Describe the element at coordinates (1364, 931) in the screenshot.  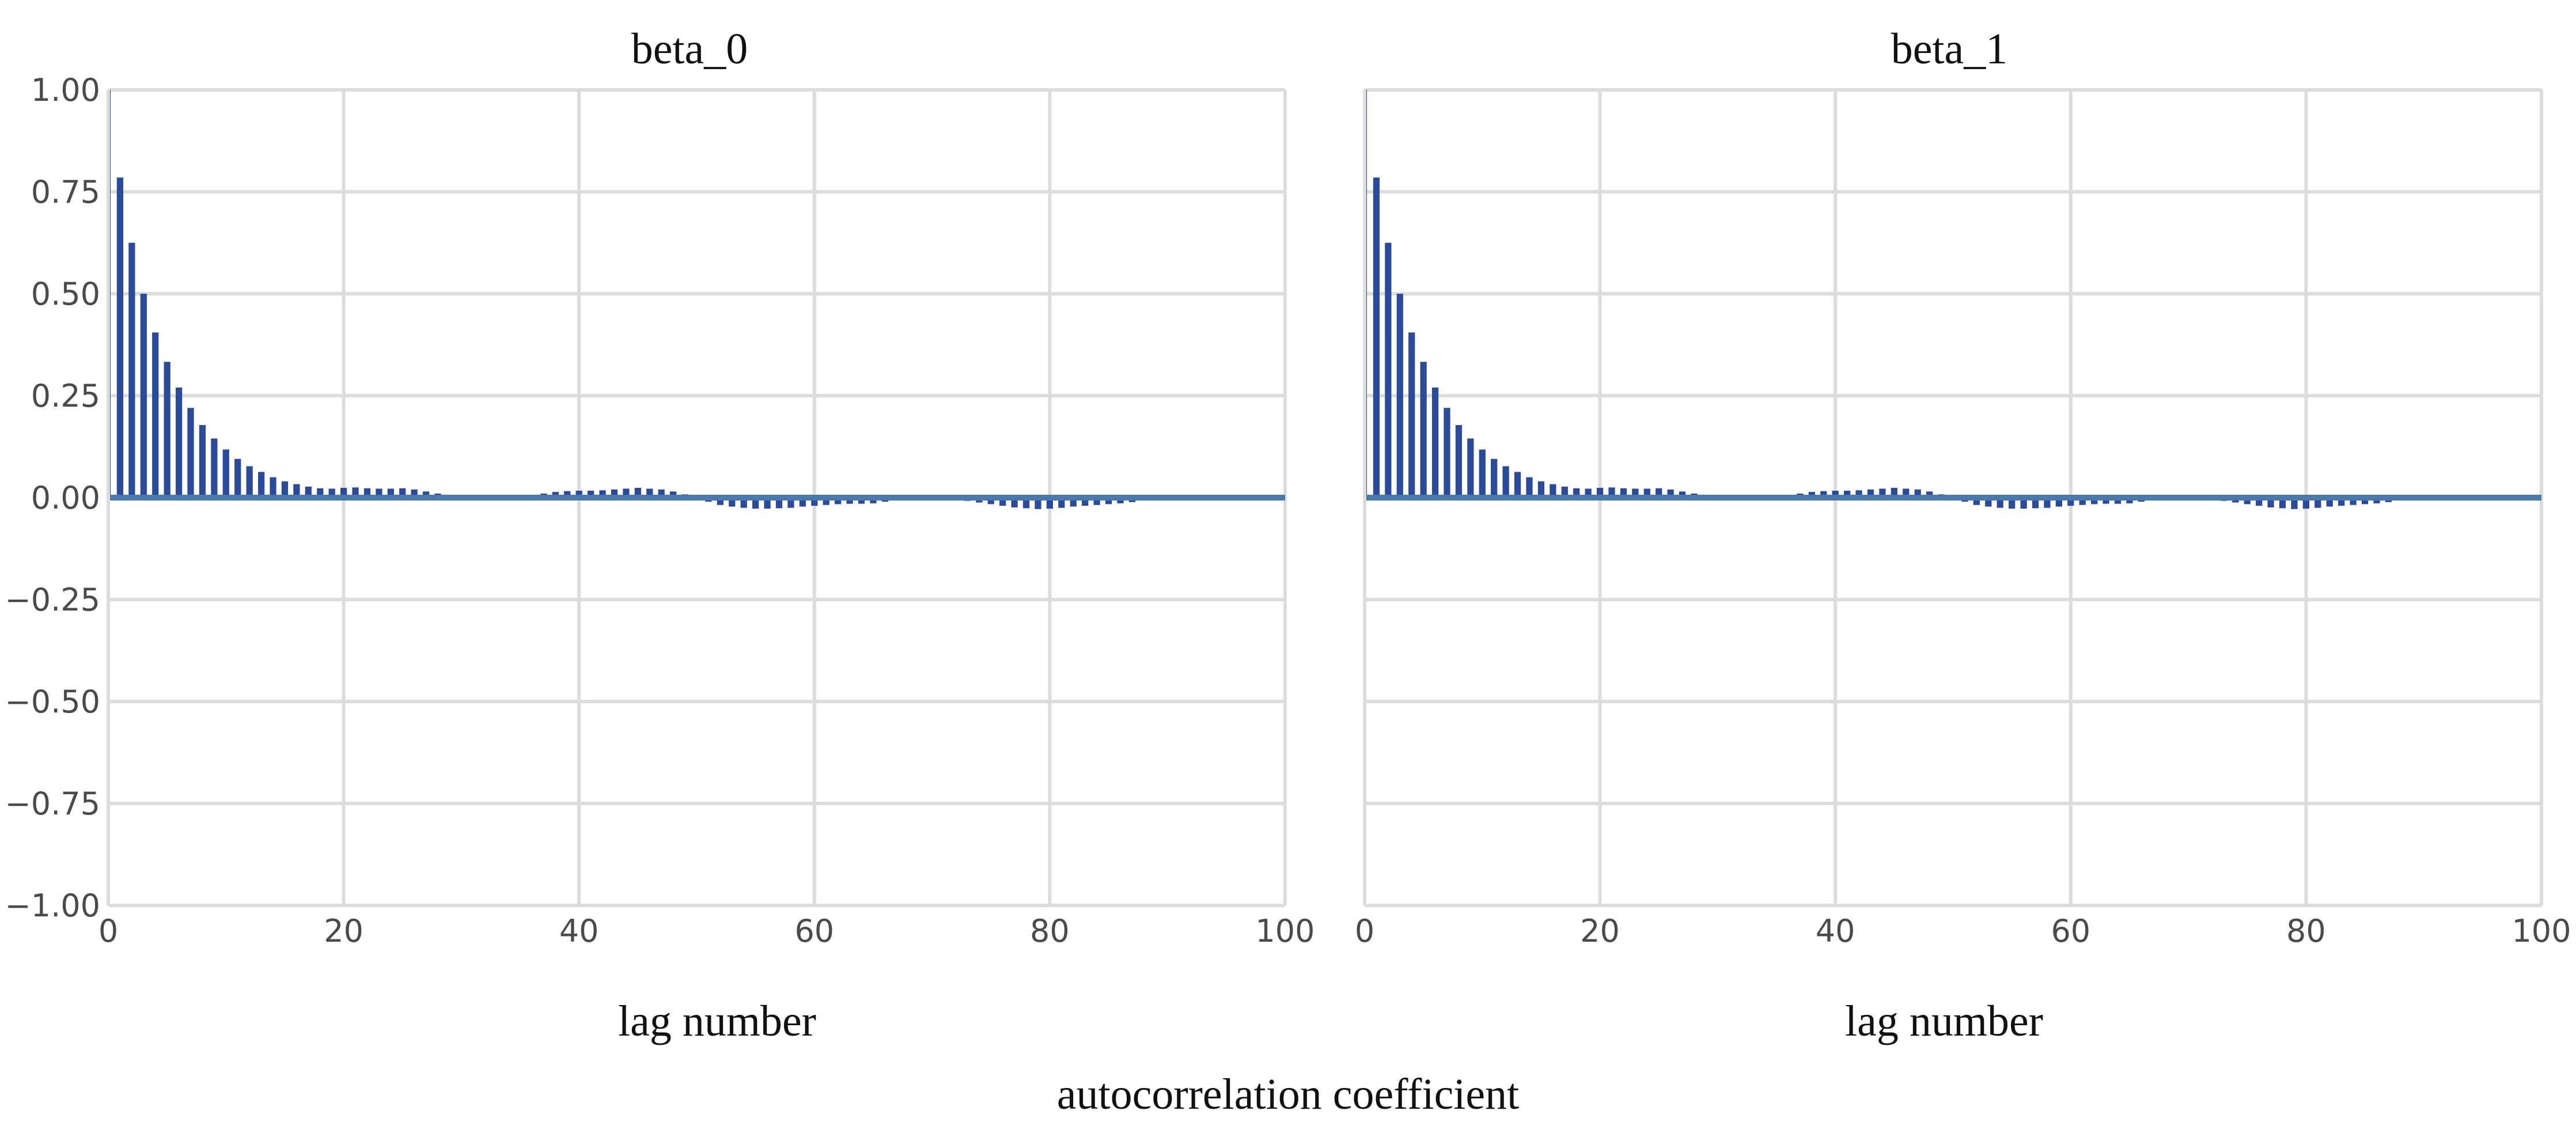
I see `x-tick-label: 0` at that location.